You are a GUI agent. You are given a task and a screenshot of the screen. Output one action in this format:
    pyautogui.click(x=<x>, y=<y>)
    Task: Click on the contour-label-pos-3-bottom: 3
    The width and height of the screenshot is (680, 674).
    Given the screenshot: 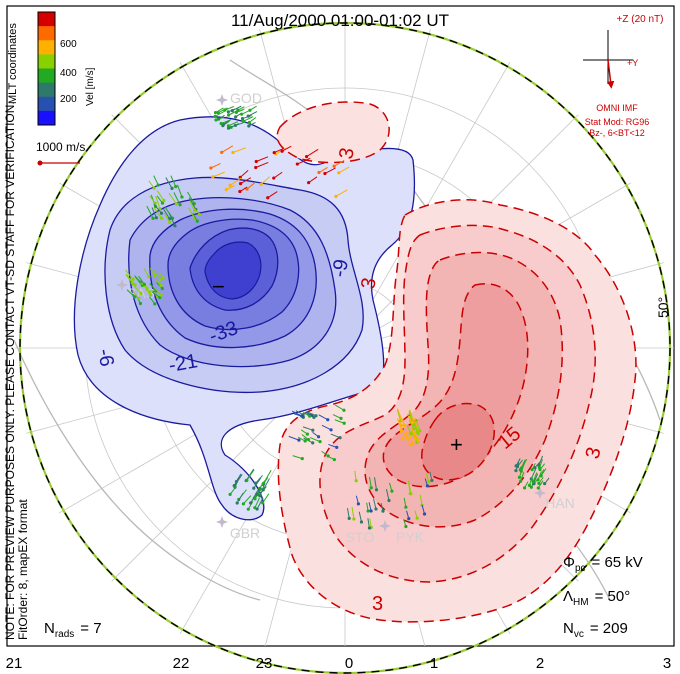 What is the action you would take?
    pyautogui.click(x=377, y=604)
    